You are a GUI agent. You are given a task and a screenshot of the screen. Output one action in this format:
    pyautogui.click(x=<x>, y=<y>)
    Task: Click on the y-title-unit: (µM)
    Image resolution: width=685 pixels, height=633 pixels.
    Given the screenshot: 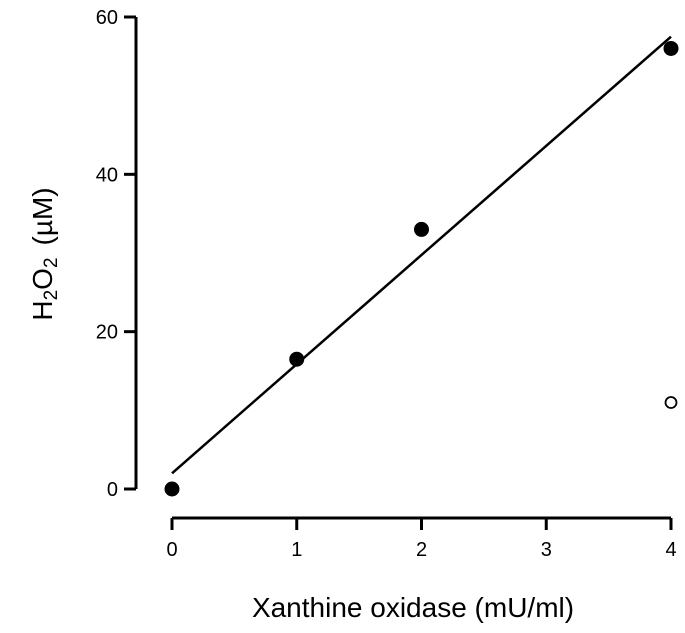 What is the action you would take?
    pyautogui.click(x=42, y=216)
    